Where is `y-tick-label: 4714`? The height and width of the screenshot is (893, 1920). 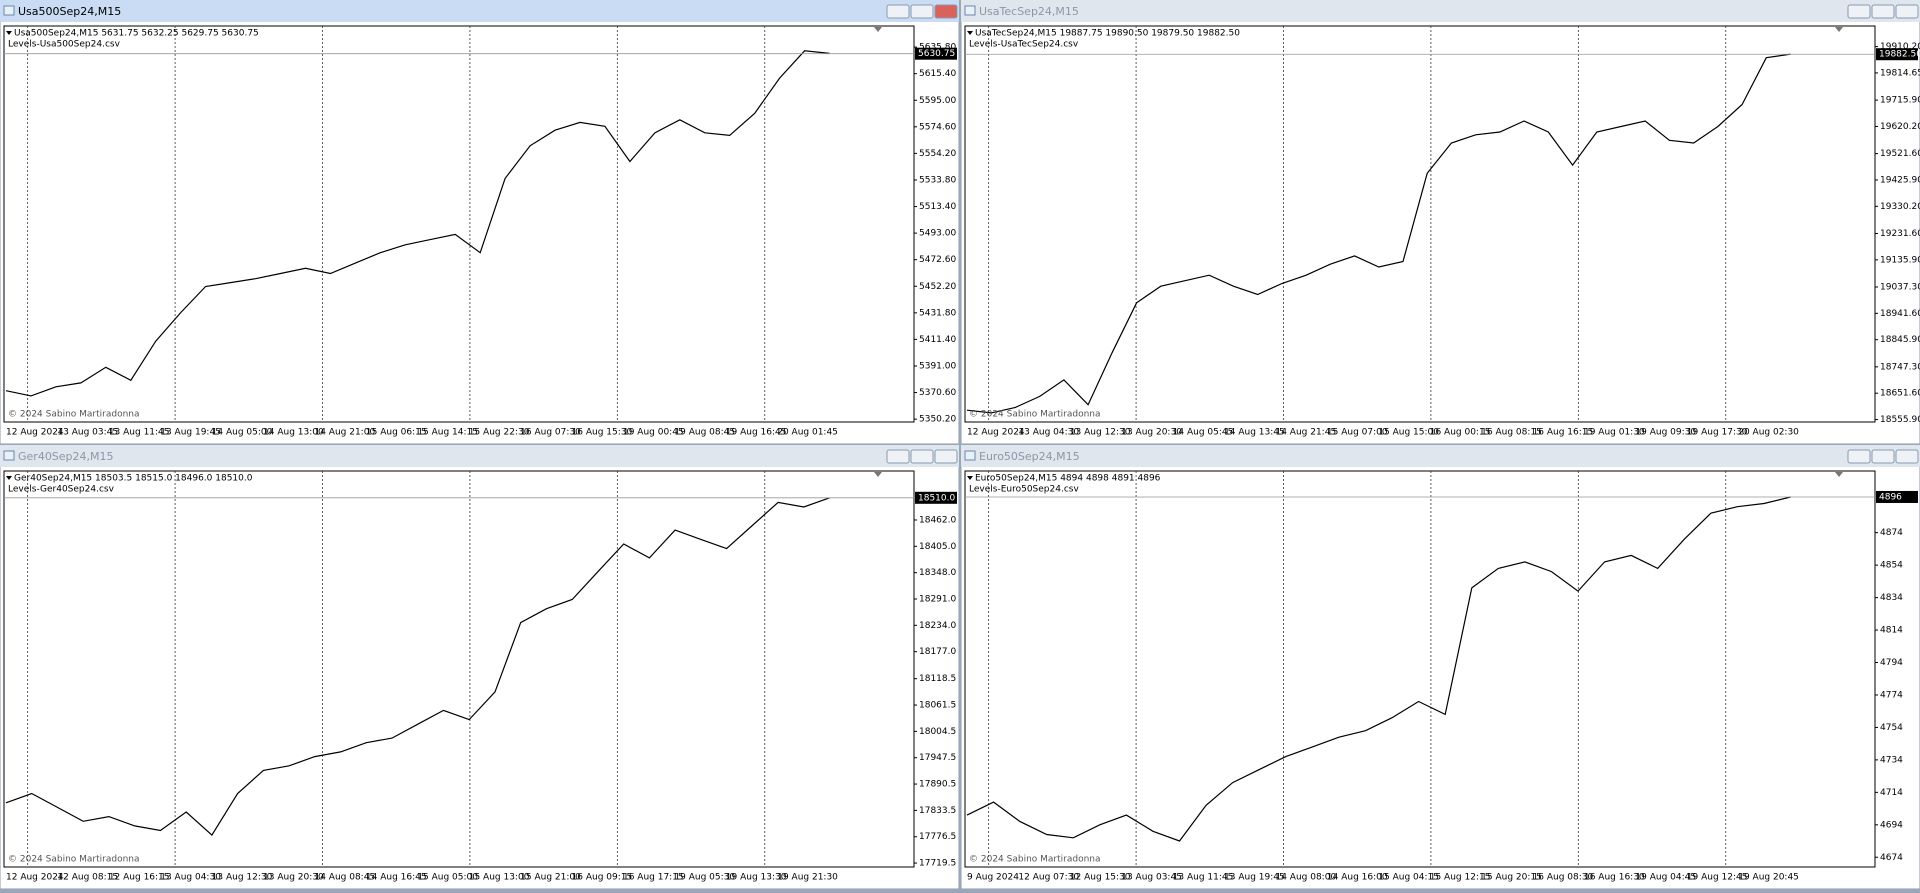 y-tick-label: 4714 is located at coordinates (1891, 793).